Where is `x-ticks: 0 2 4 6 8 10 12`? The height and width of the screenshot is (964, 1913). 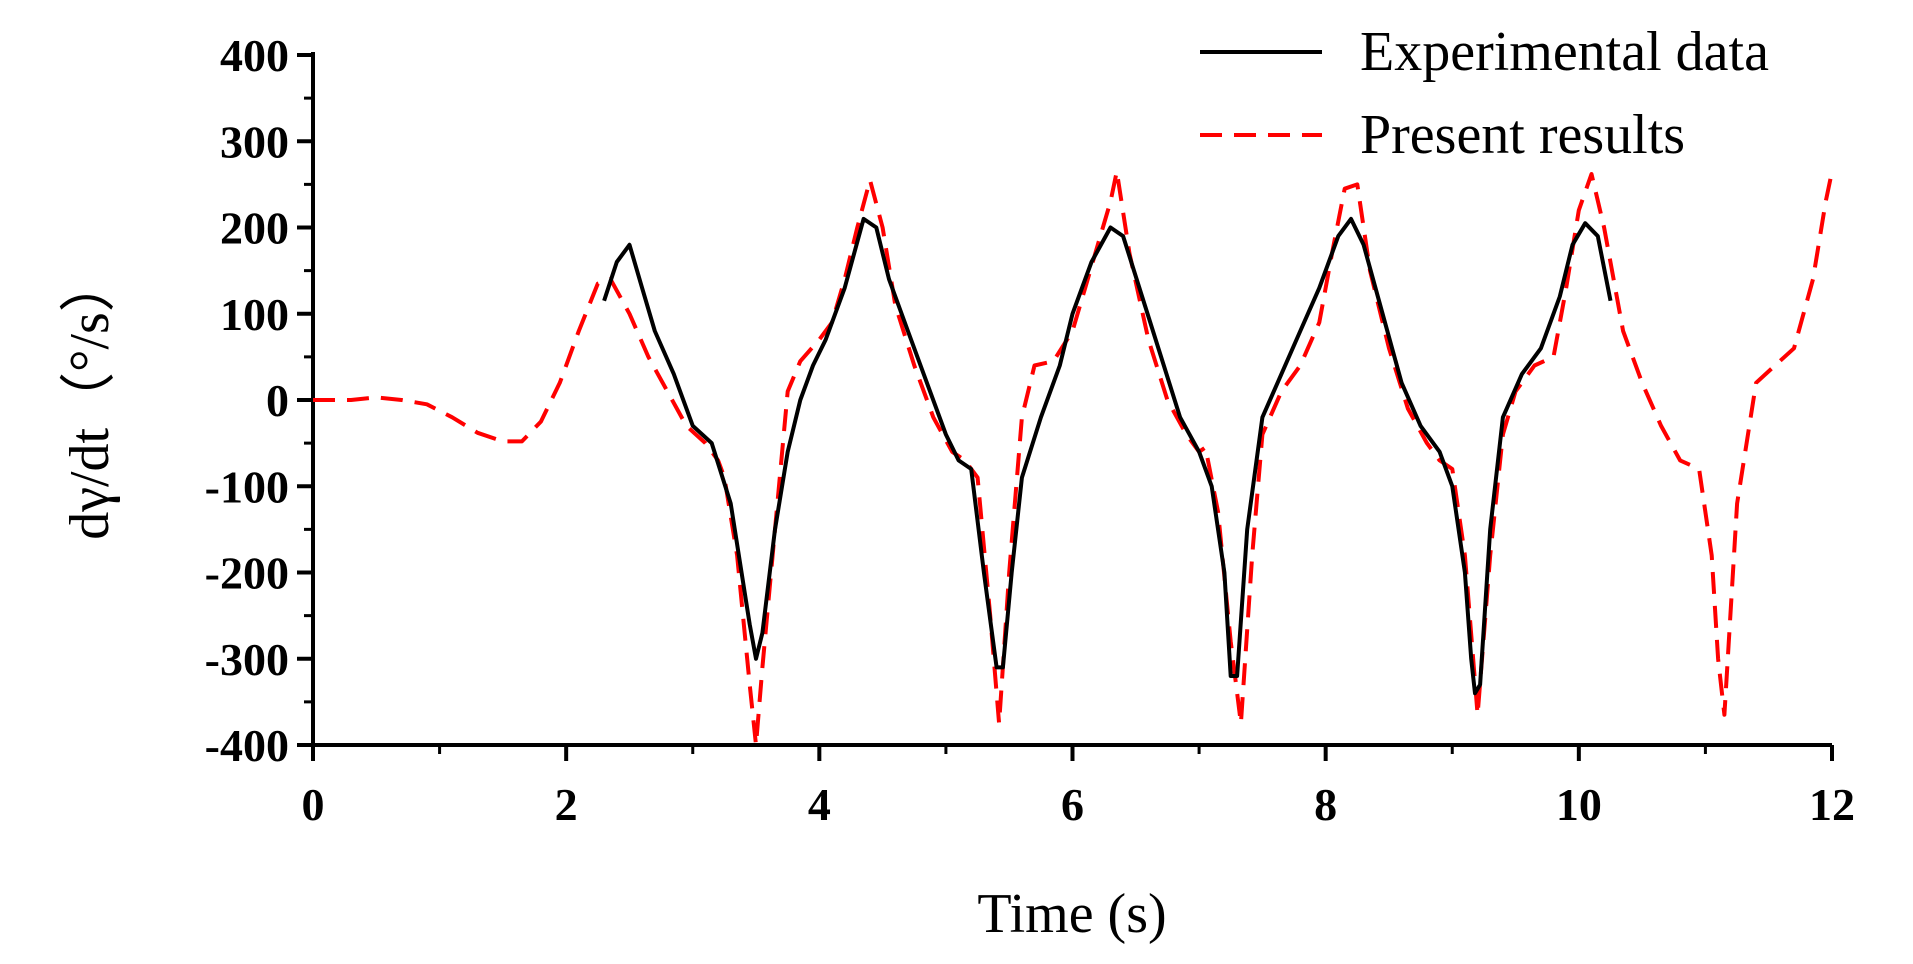 x-ticks: 0 2 4 6 8 10 12 is located at coordinates (1078, 787).